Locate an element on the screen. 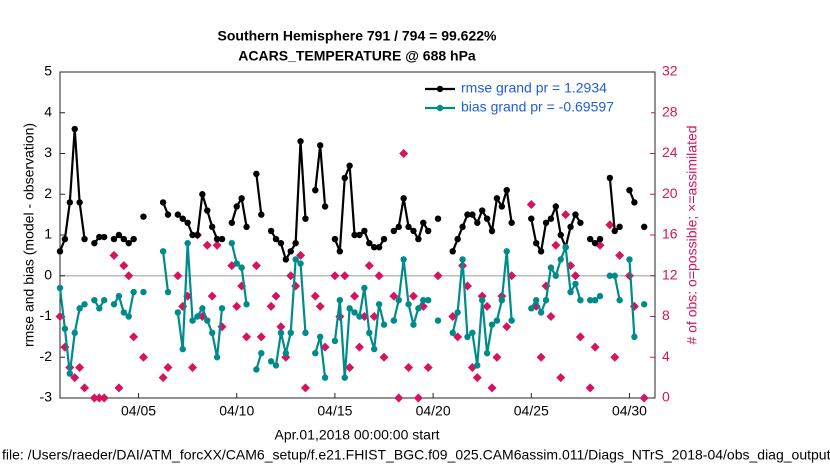  x-tick-label: 04/10 is located at coordinates (236, 411).